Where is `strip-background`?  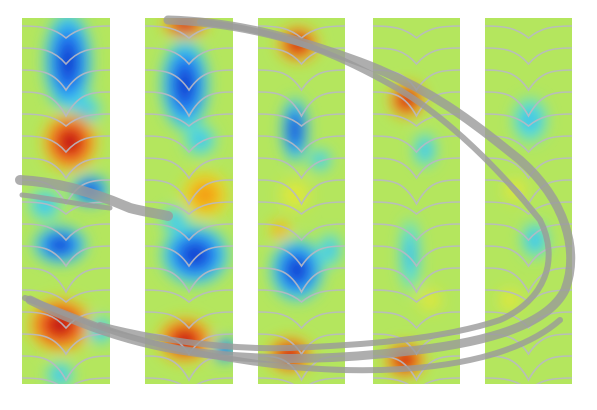 strip-background is located at coordinates (416, 201).